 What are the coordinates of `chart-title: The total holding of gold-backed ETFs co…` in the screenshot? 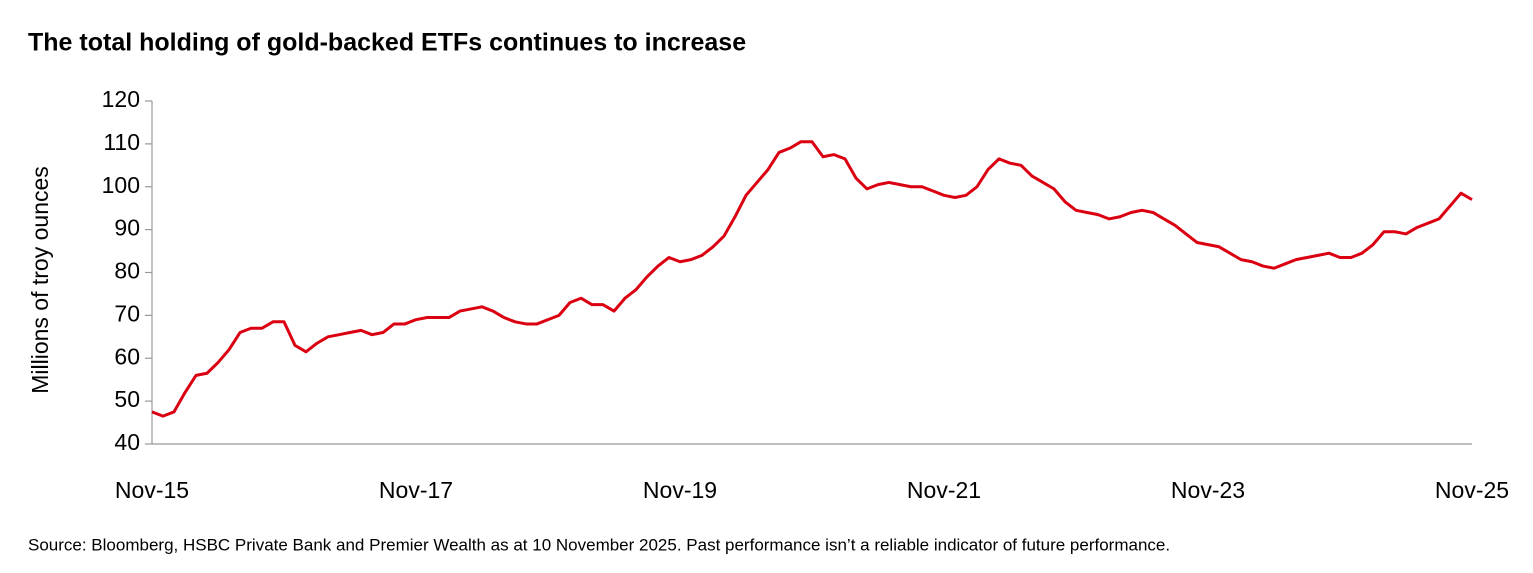 It's located at (387, 43).